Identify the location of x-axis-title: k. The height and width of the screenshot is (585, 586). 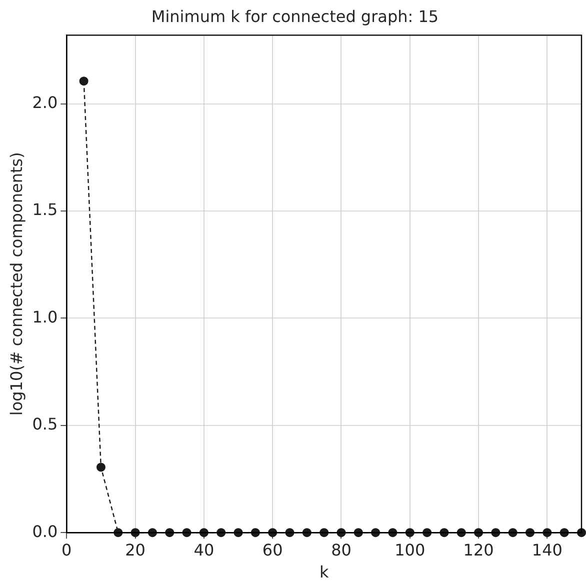
(324, 572).